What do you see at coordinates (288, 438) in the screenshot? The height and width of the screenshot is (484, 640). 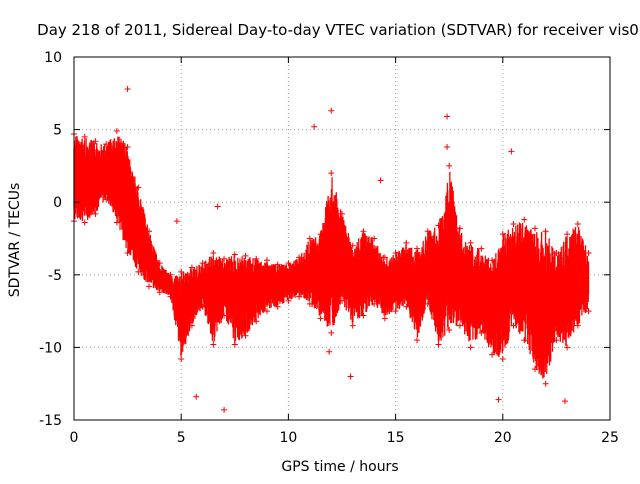 I see `x-tick-label: 10` at bounding box center [288, 438].